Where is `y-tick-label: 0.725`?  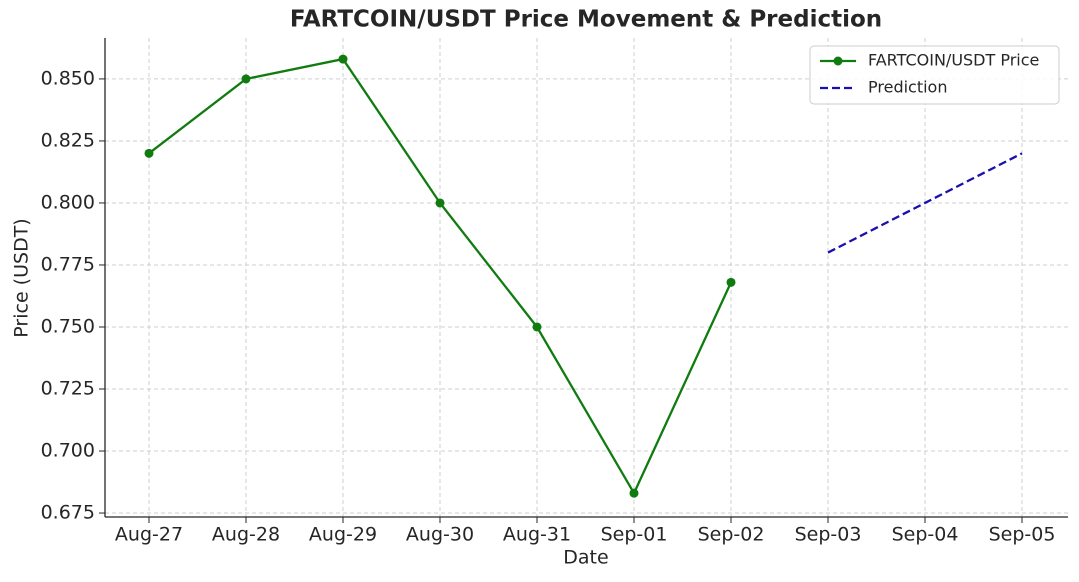
y-tick-label: 0.725 is located at coordinates (68, 389).